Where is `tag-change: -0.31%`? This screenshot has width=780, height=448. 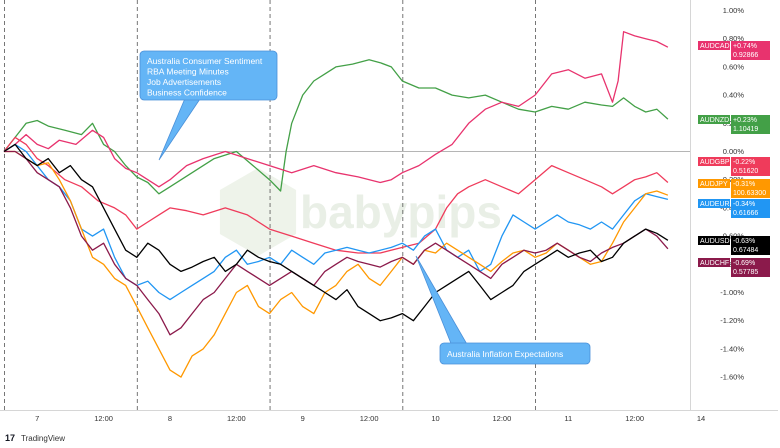
tag-change: -0.31% is located at coordinates (744, 184).